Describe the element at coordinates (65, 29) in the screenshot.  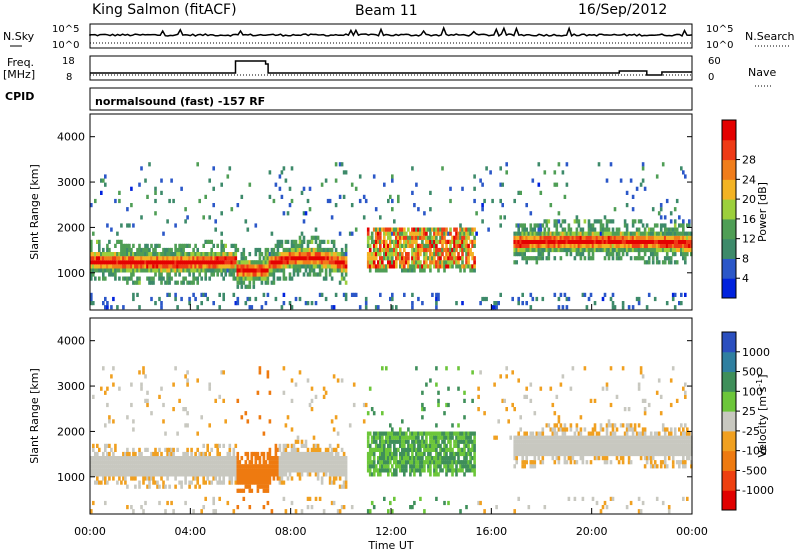
I see `noise-left-tick-top: 10^5` at that location.